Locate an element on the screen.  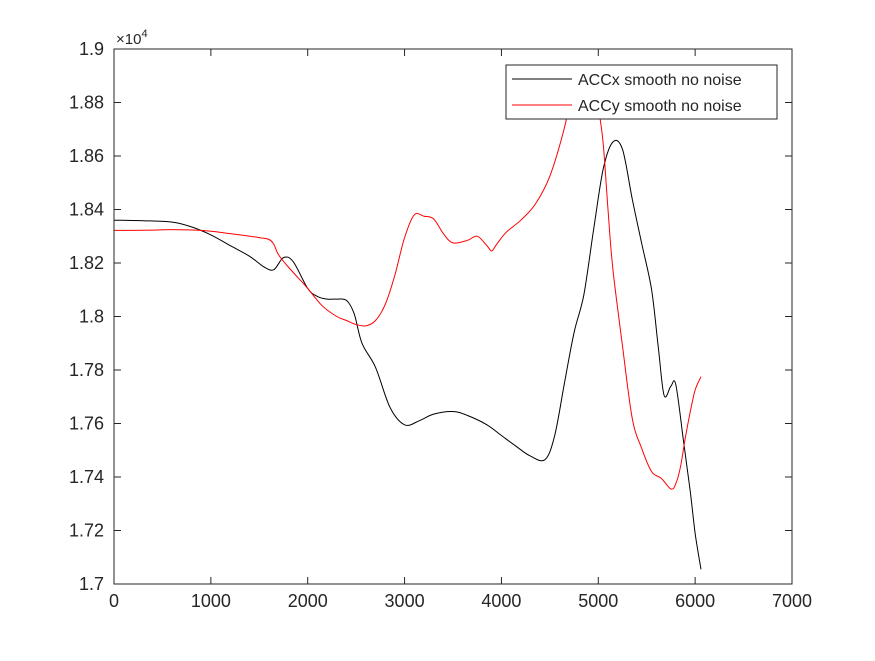
x-tick-label: 1000 is located at coordinates (211, 601).